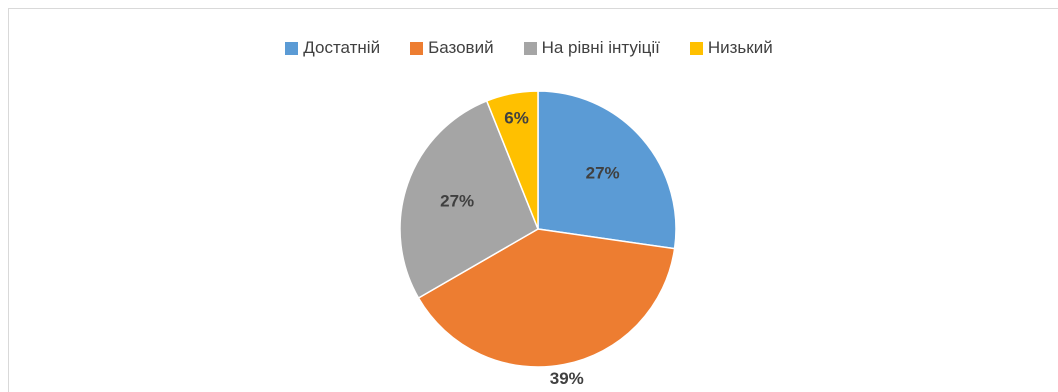  I want to click on legend-item-nyzkyi: Низький, so click(731, 48).